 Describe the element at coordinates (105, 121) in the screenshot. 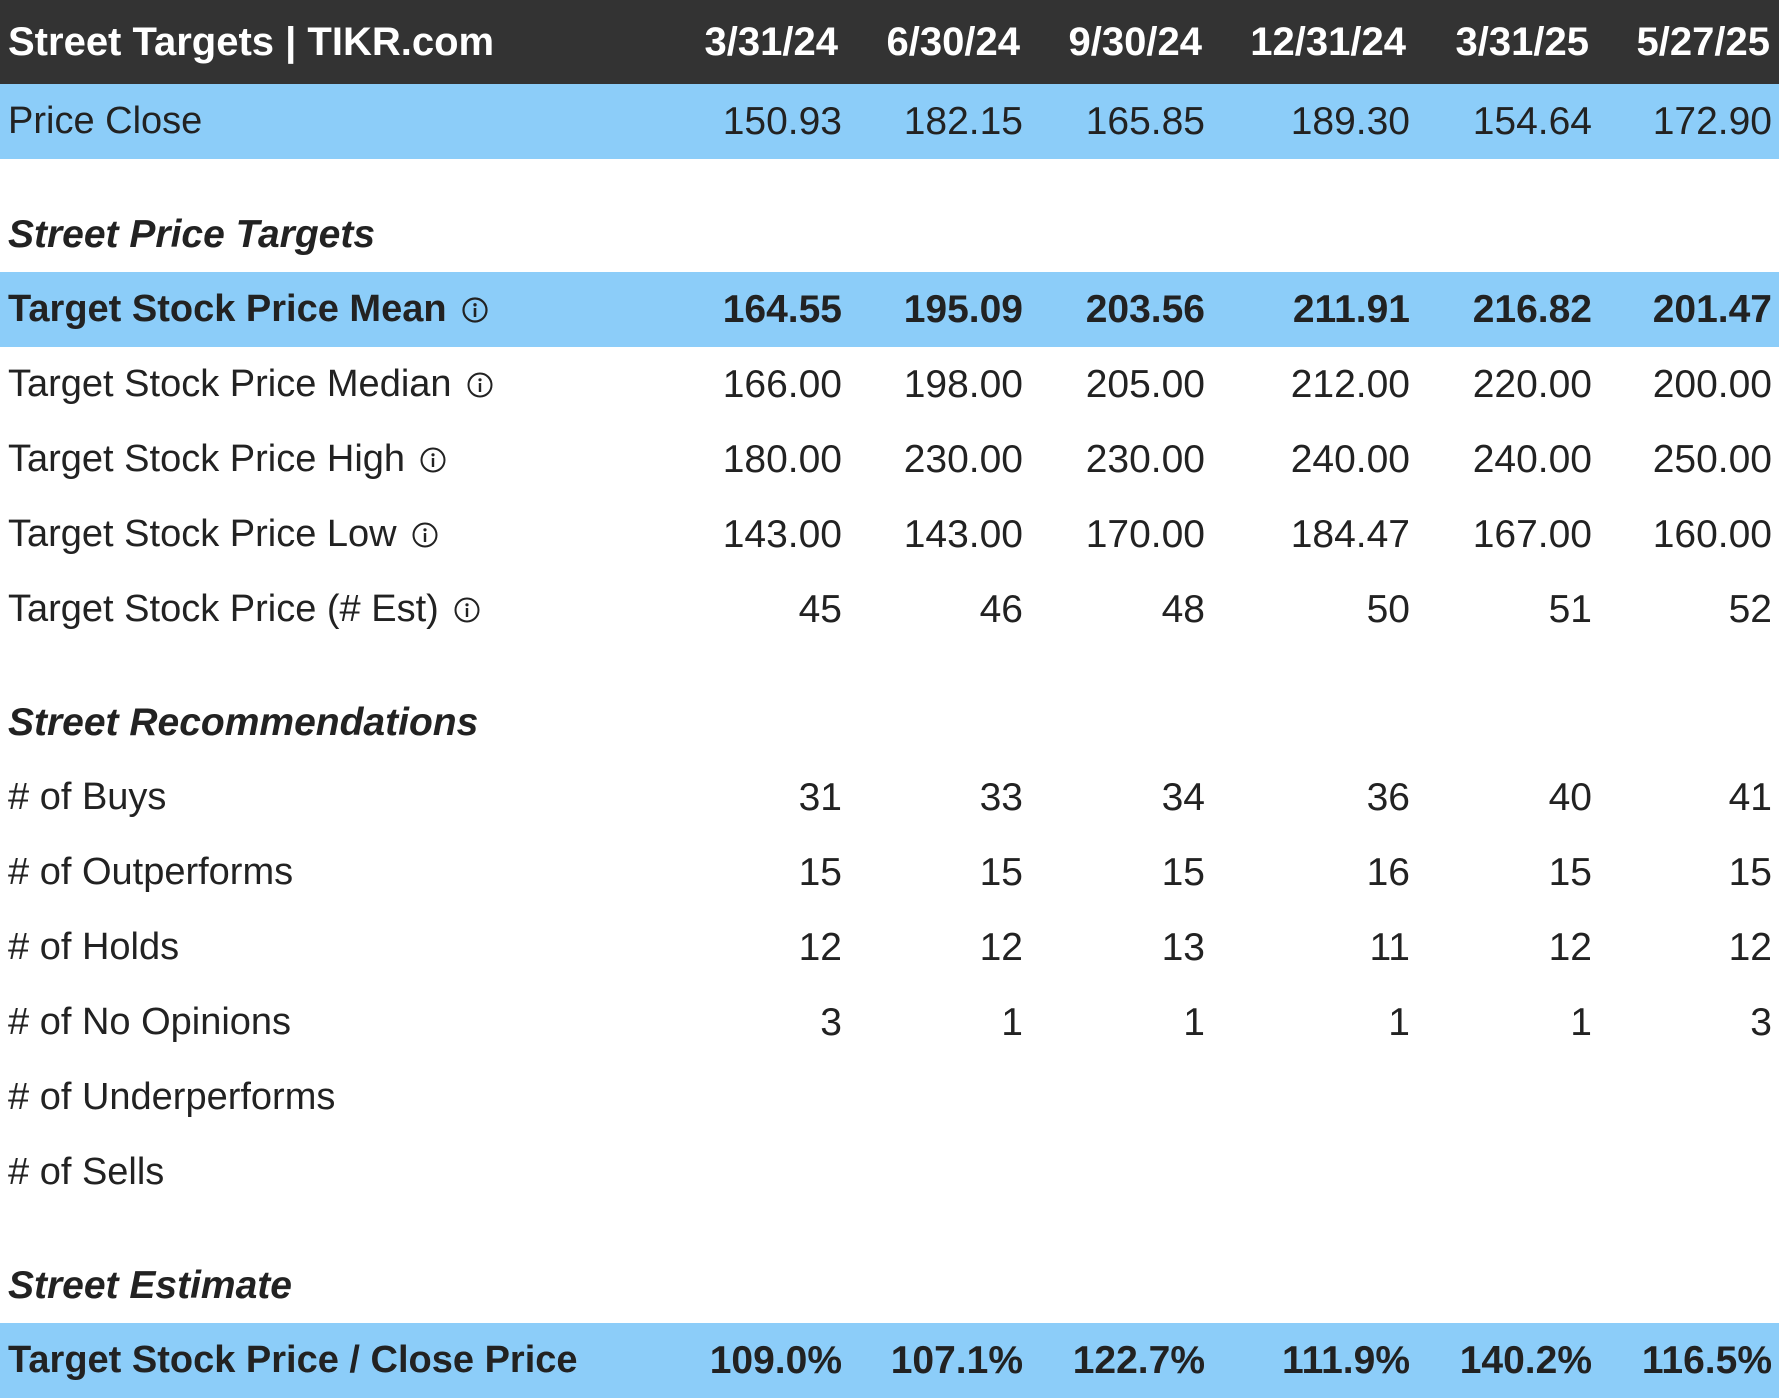

I see `row-label: Price Close` at that location.